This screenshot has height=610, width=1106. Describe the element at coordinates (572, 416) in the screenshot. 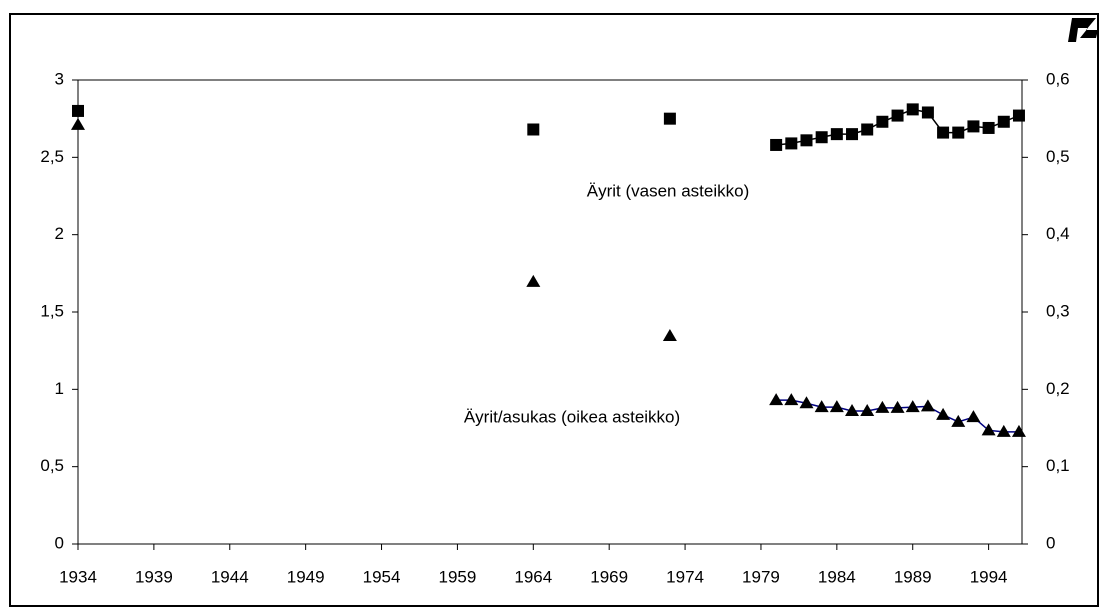

I see `annotation: Äyrit/asukas (oikea asteikko)` at that location.